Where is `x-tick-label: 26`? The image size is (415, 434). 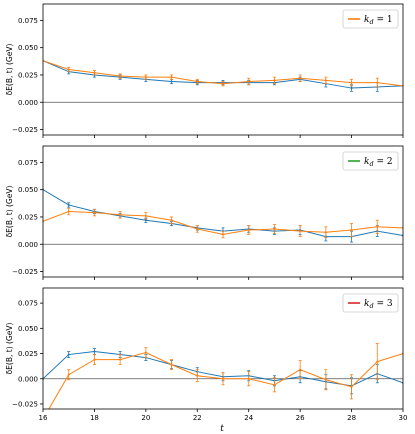 x-tick-label: 26 is located at coordinates (300, 418).